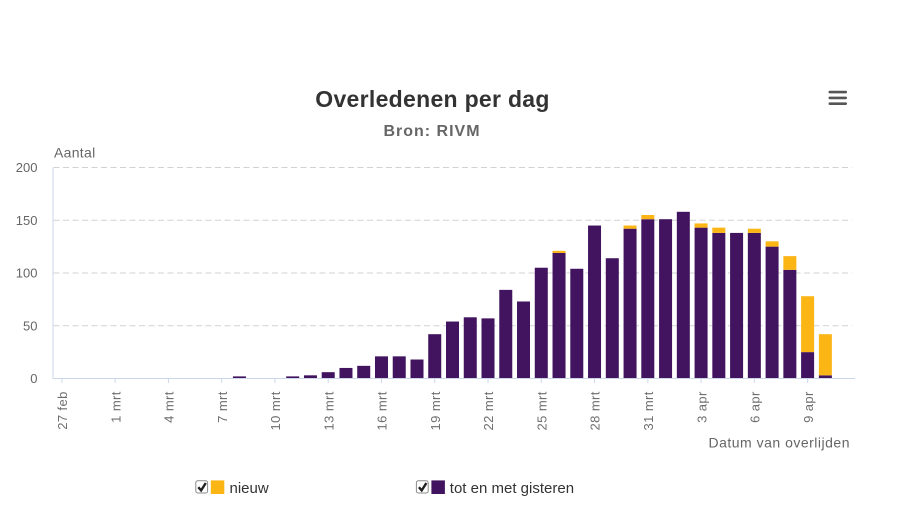 The image size is (898, 519). Describe the element at coordinates (382, 410) in the screenshot. I see `svg-text: 16 mrt` at that location.